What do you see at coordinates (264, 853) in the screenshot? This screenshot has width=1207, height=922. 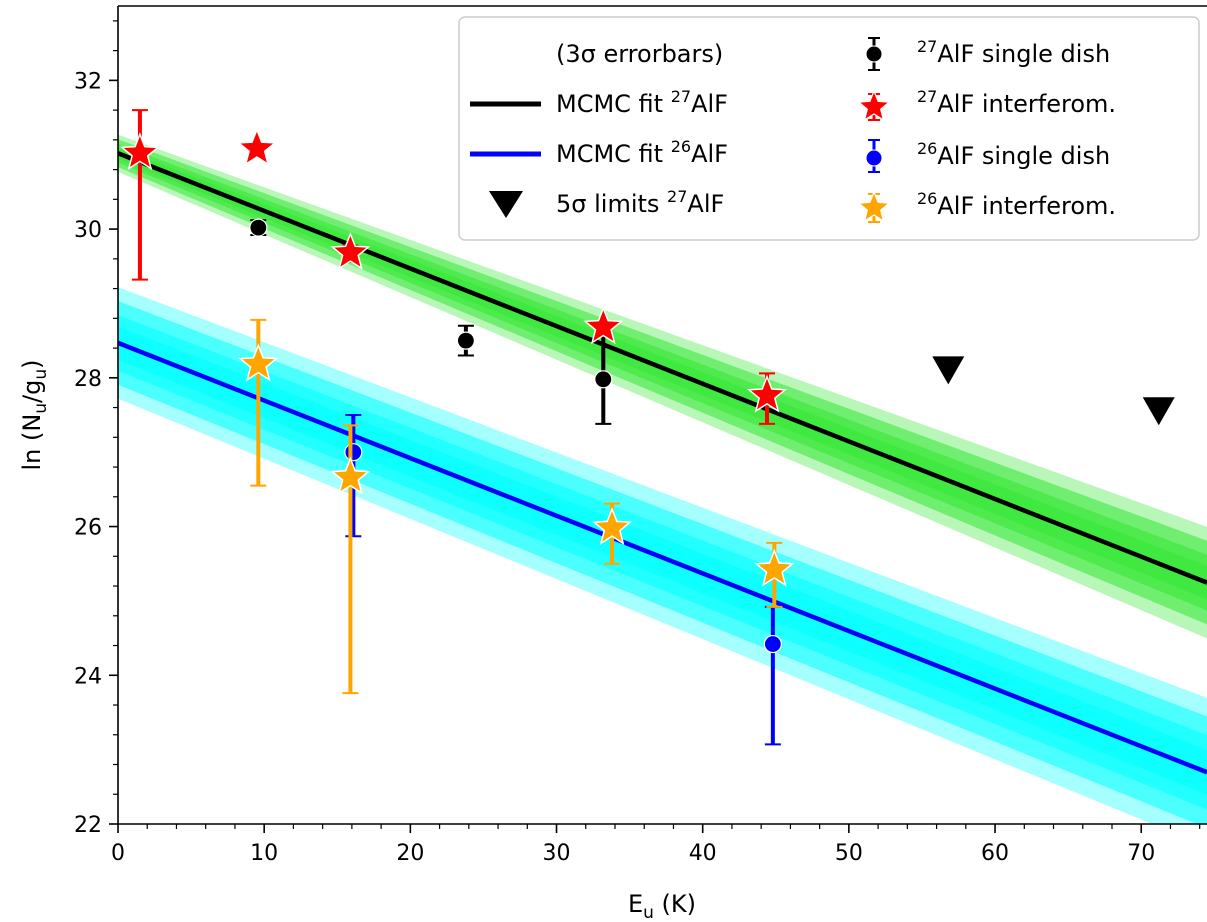 I see `x-tick-label: 10` at bounding box center [264, 853].